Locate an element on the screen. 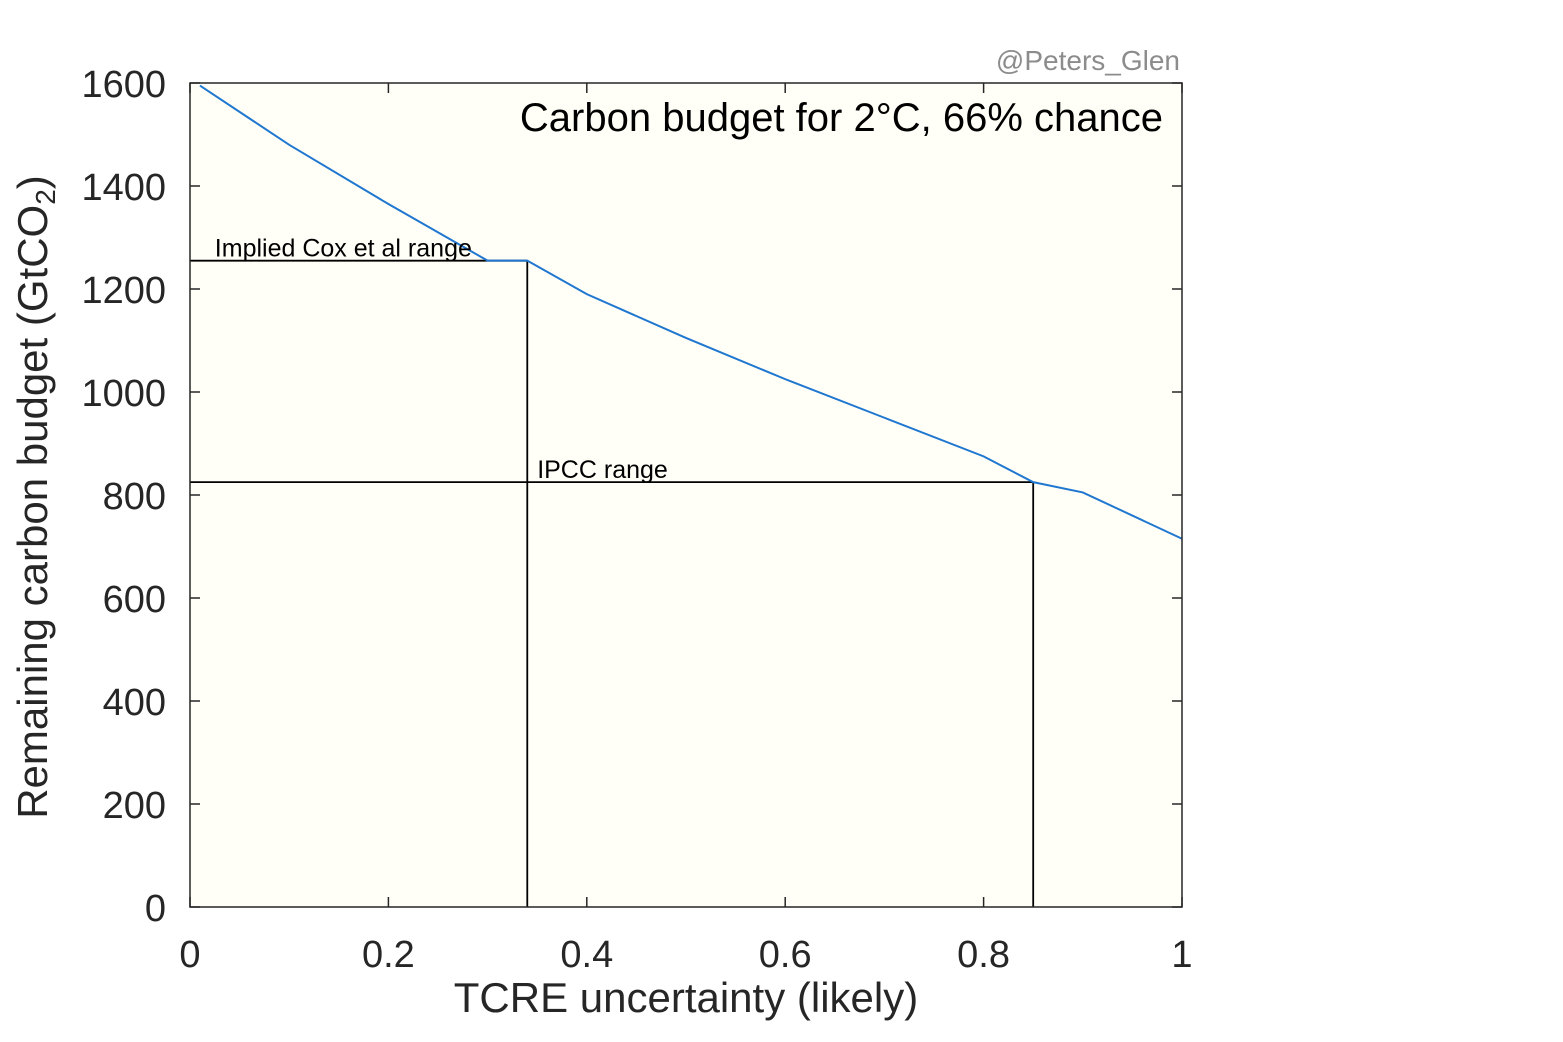 The image size is (1563, 1042). x-tick-label: 0.4 is located at coordinates (586, 955).